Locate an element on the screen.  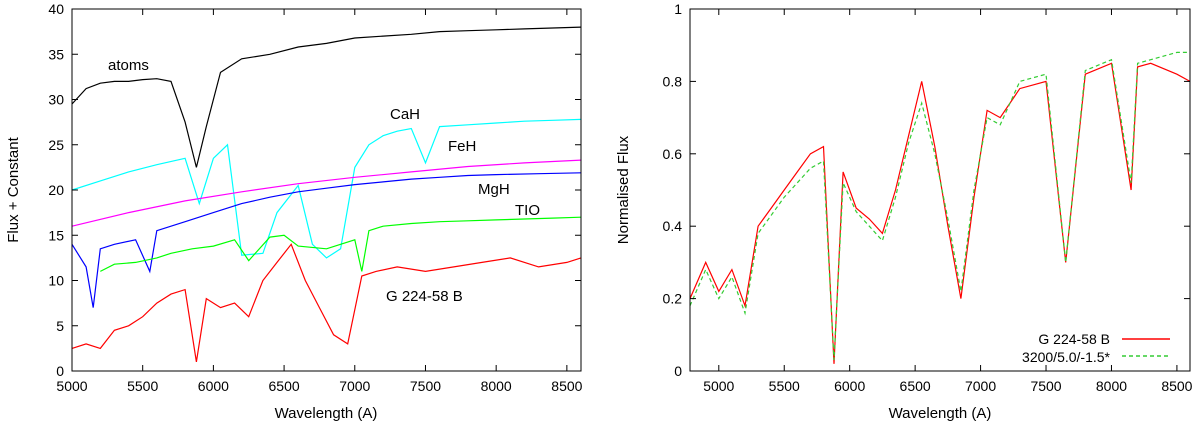
legend-label-g224-58b: G 224-58 B is located at coordinates (1074, 339).